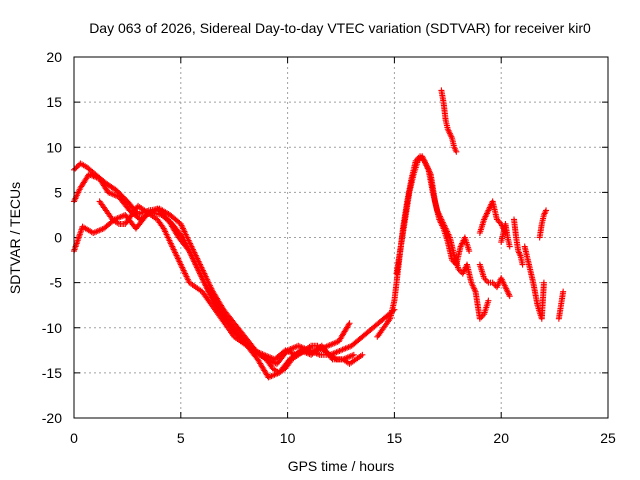 This screenshot has height=480, width=640. Describe the element at coordinates (181, 438) in the screenshot. I see `x-tick-label: 5` at that location.